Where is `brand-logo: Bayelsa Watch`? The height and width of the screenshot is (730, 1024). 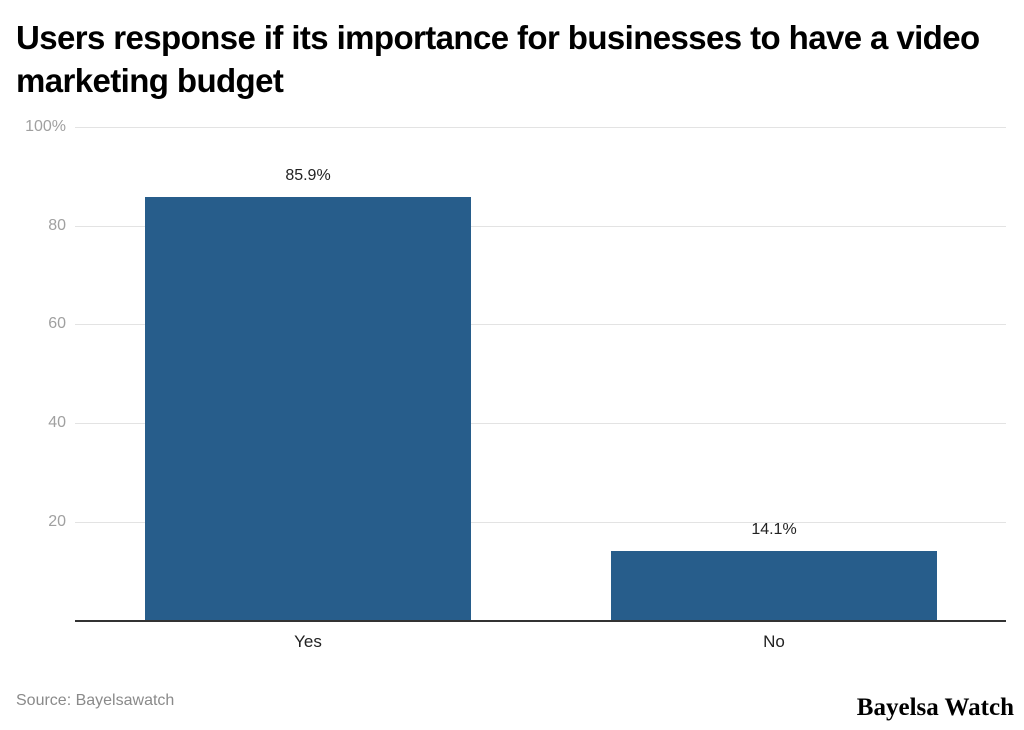
brand-logo: Bayelsa Watch is located at coordinates (935, 707).